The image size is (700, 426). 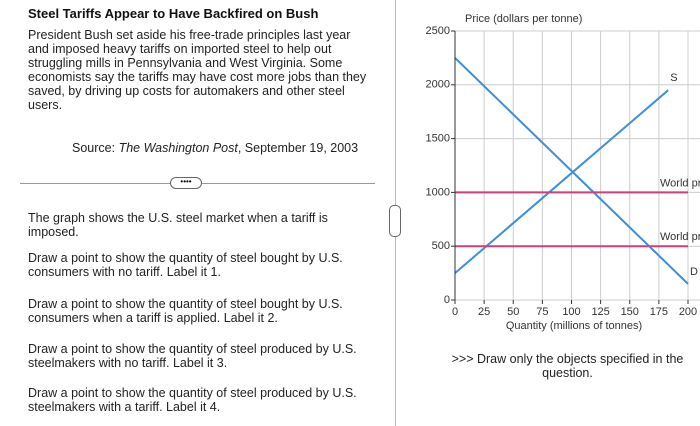 I want to click on expand-button: ••••, so click(x=186, y=183).